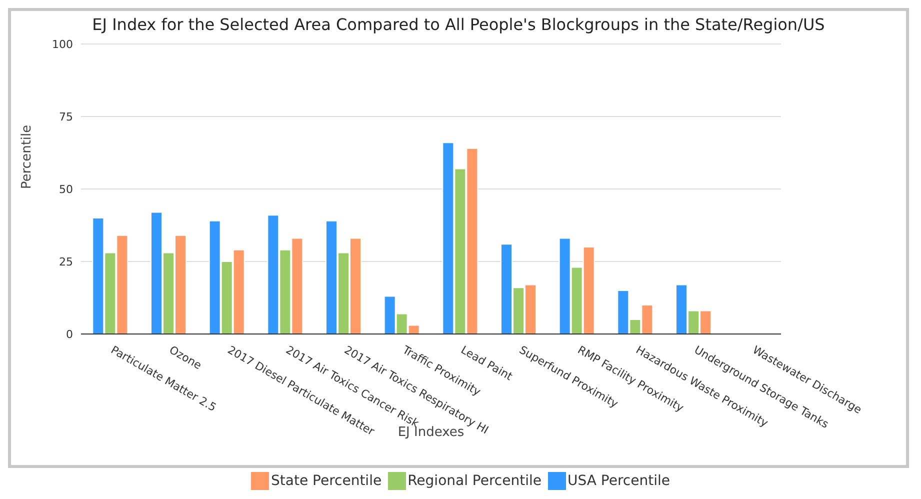  Describe the element at coordinates (27, 156) in the screenshot. I see `y-axis-title: Percentile` at that location.